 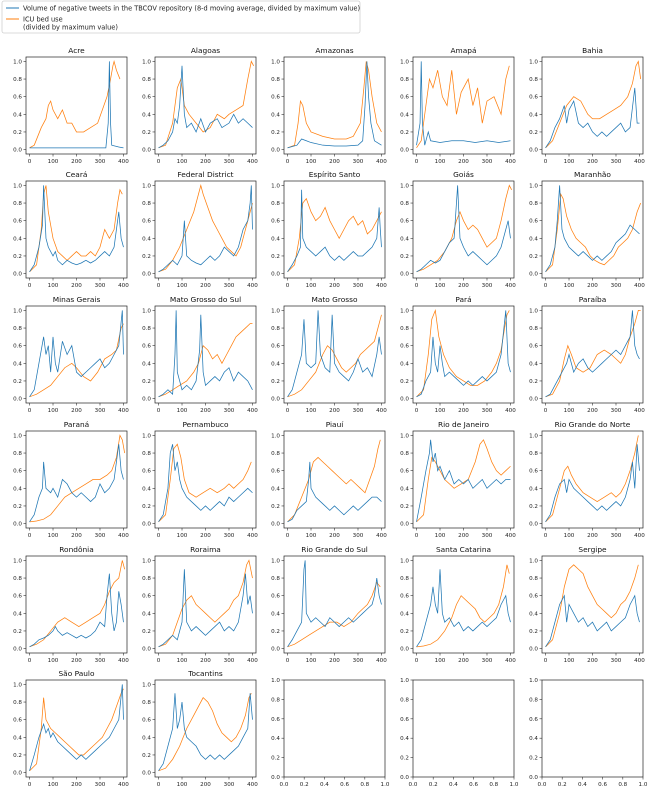 I want to click on x-tick-label: 0.2, so click(x=304, y=785).